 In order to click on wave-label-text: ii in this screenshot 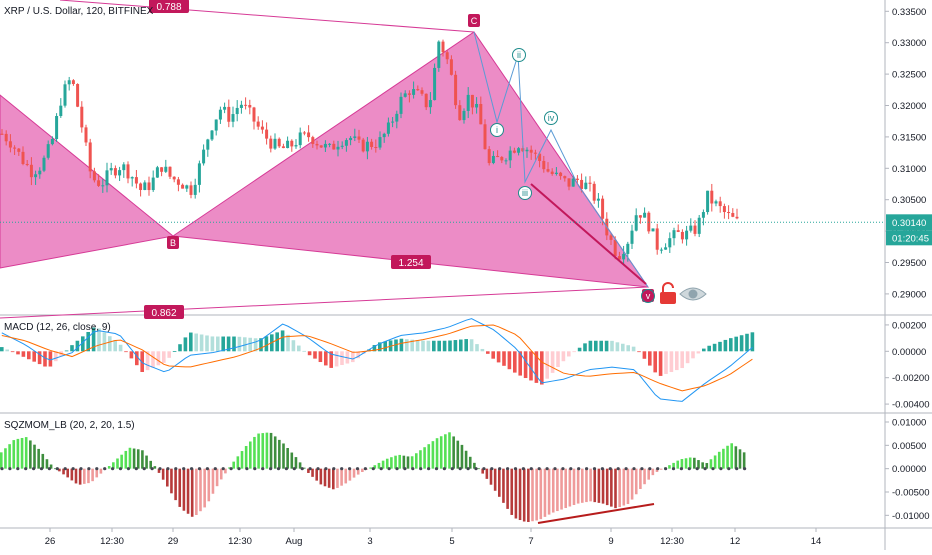, I will do `click(519, 55)`.